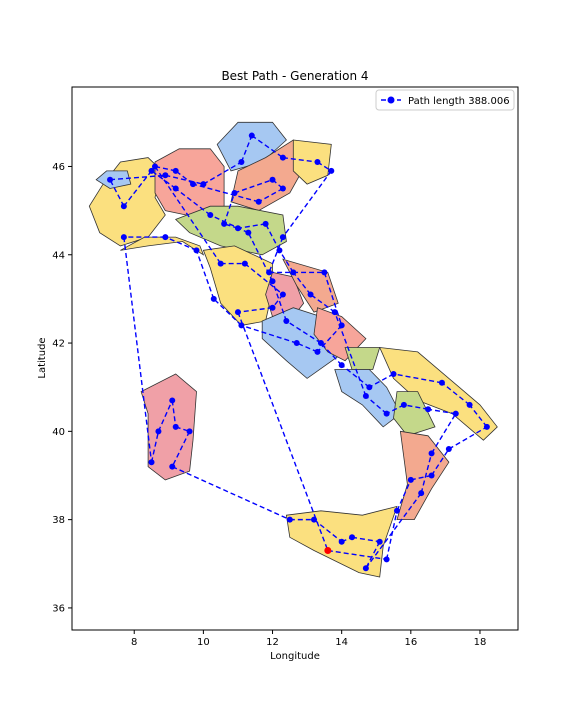  What do you see at coordinates (58, 167) in the screenshot?
I see `y-tick-label: 46` at bounding box center [58, 167].